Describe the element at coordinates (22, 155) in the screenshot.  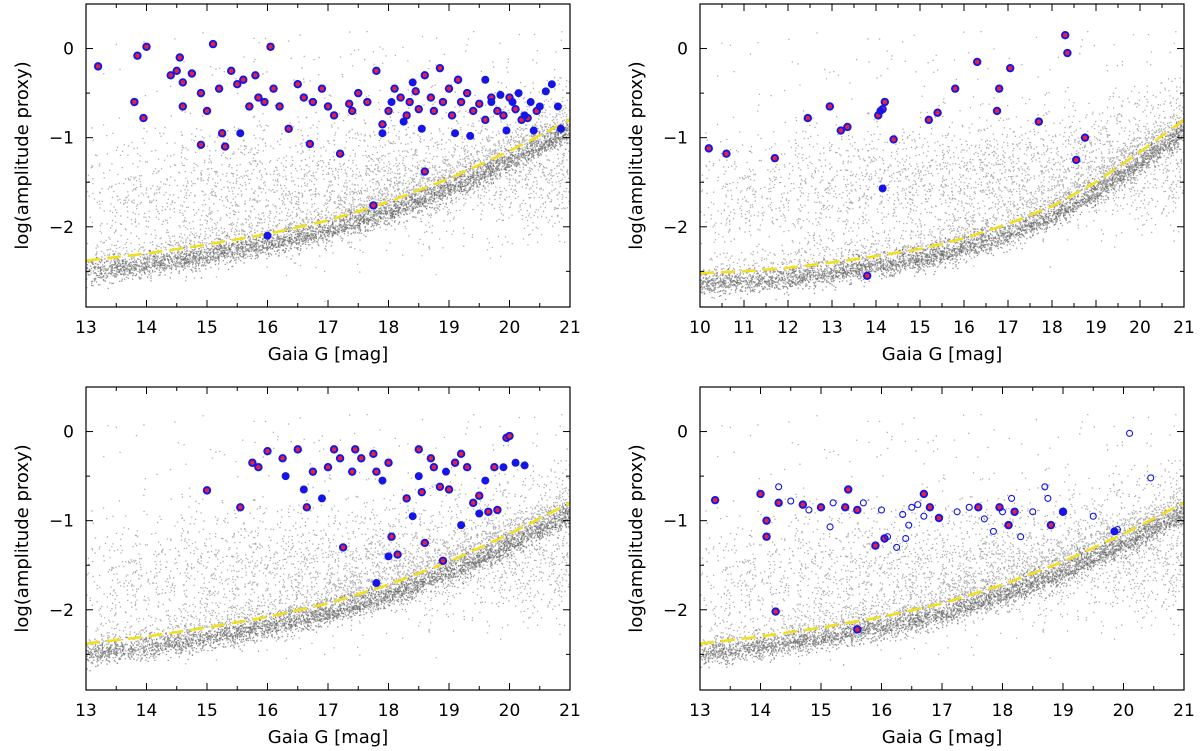
I see `y-axis-label: log(amplitude proxy)` at that location.